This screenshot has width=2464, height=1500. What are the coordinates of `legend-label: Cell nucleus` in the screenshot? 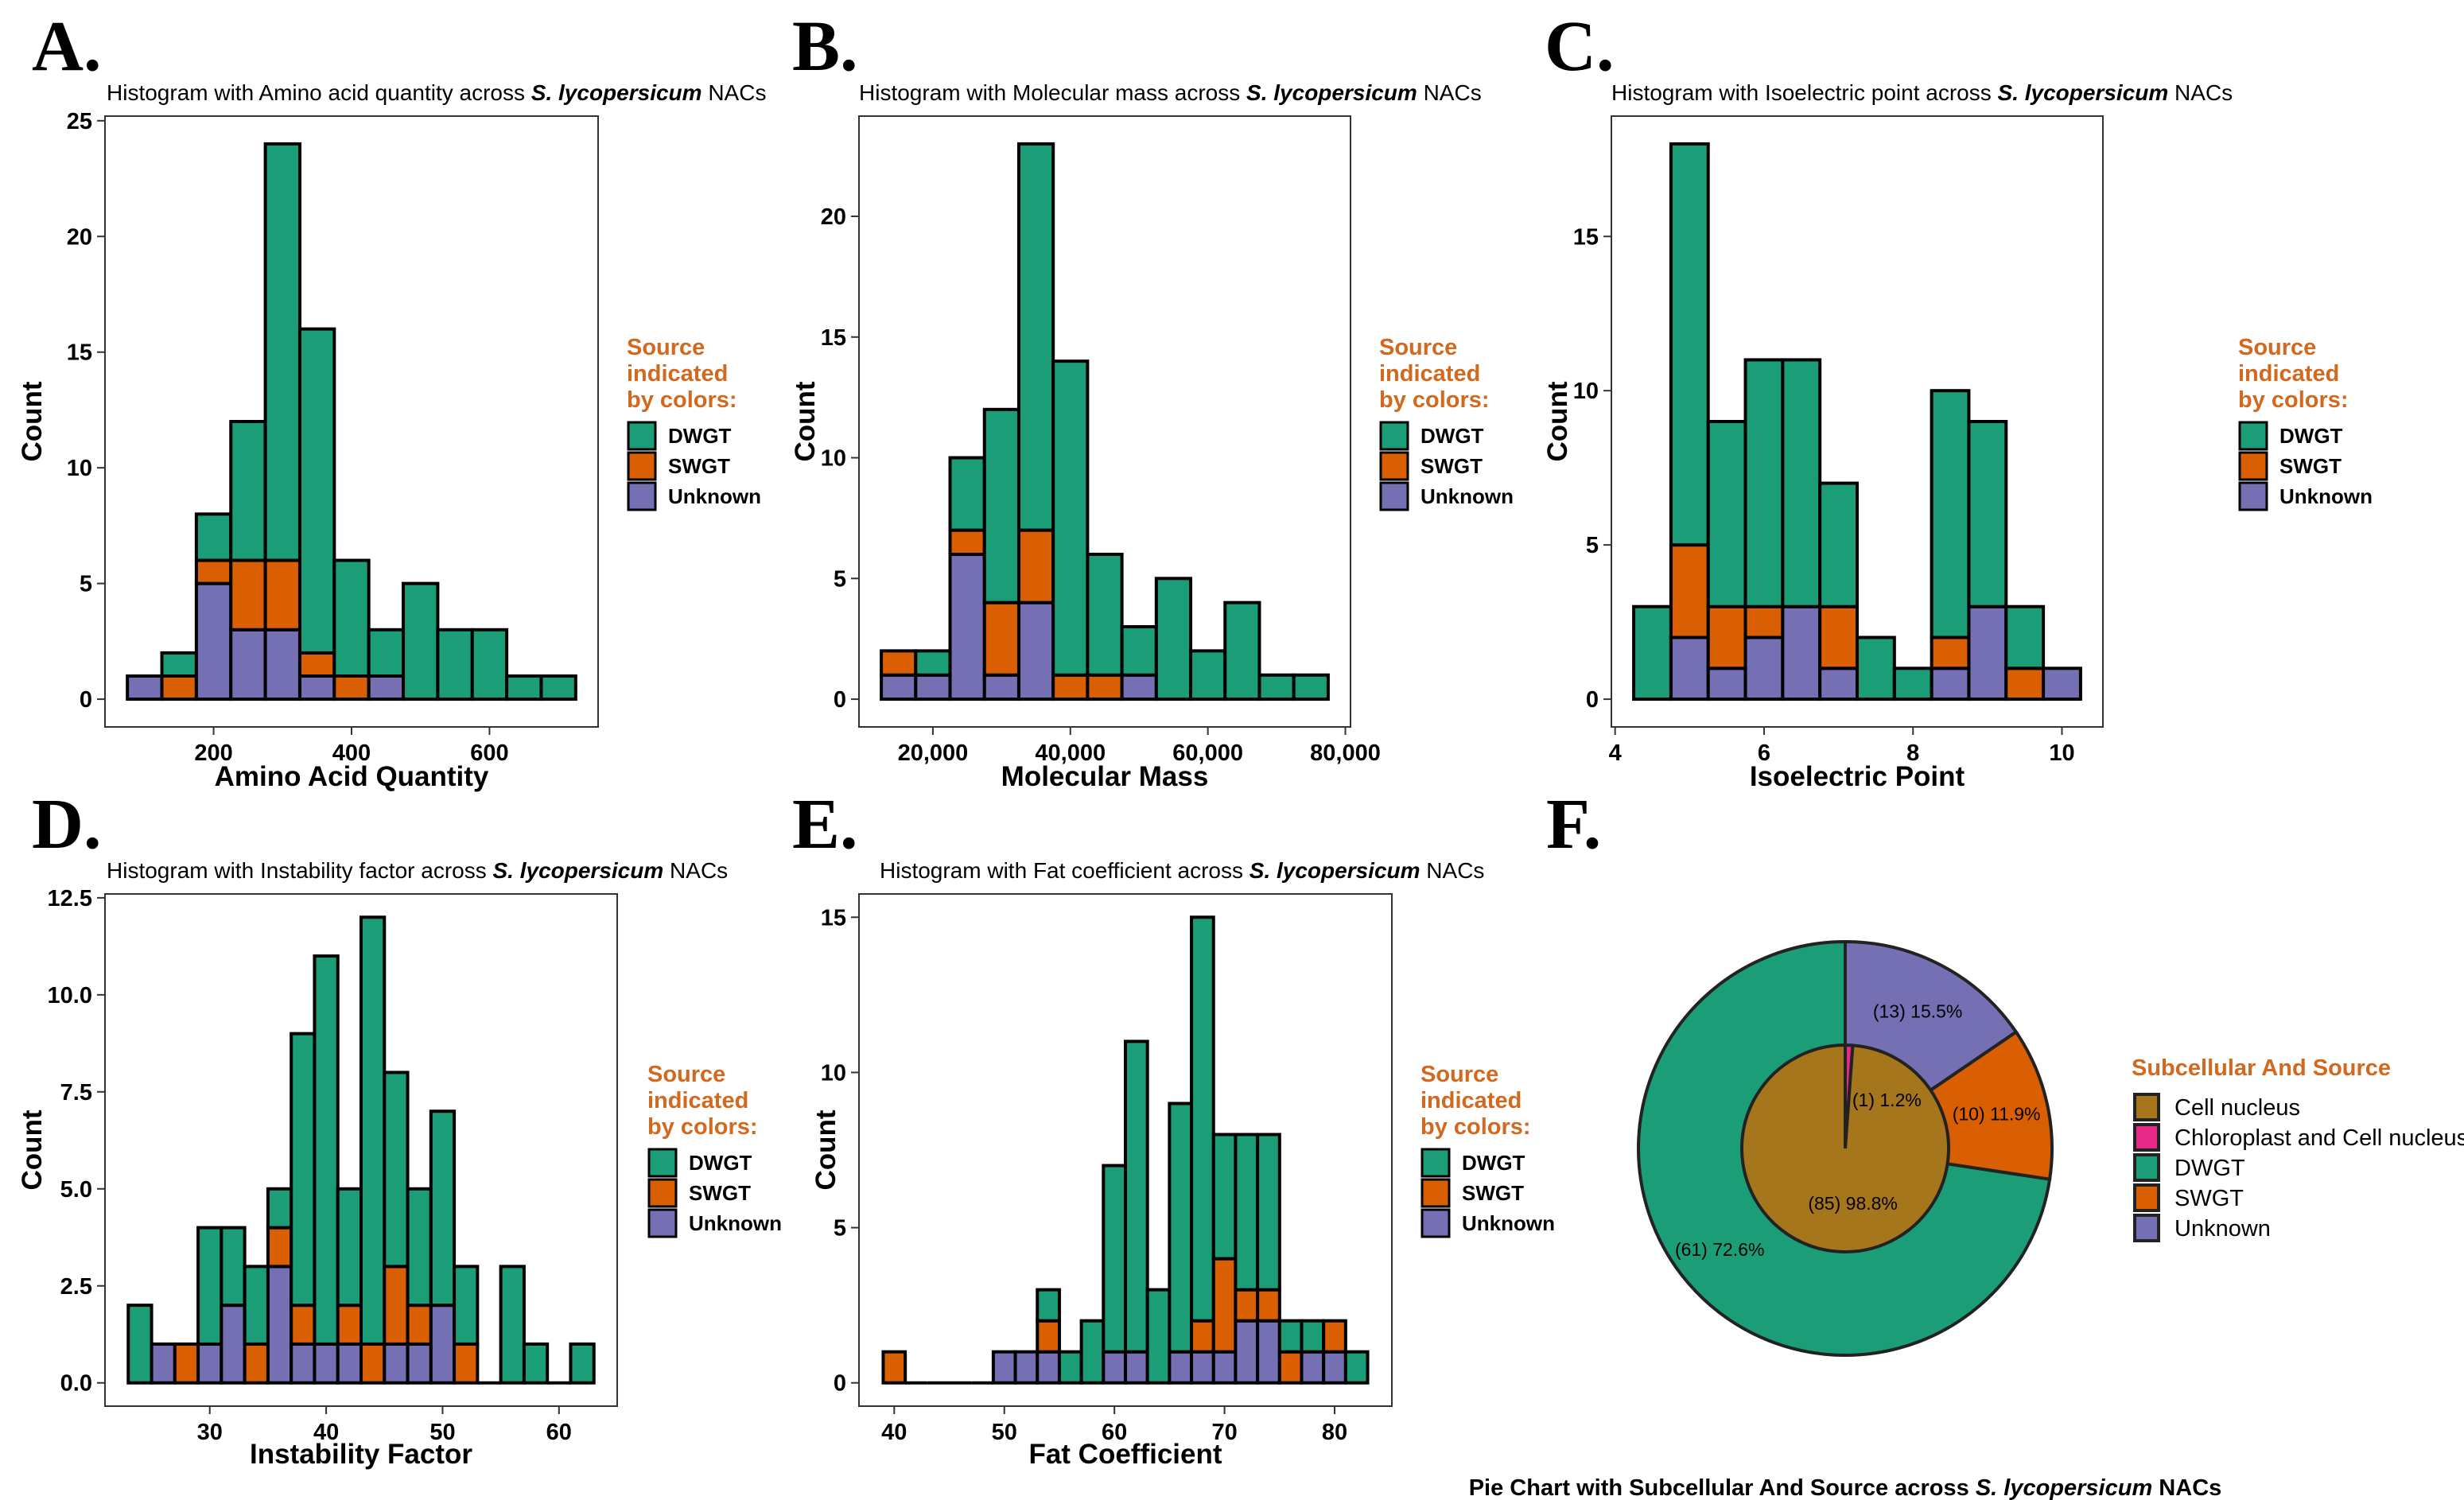 It's located at (2237, 1108).